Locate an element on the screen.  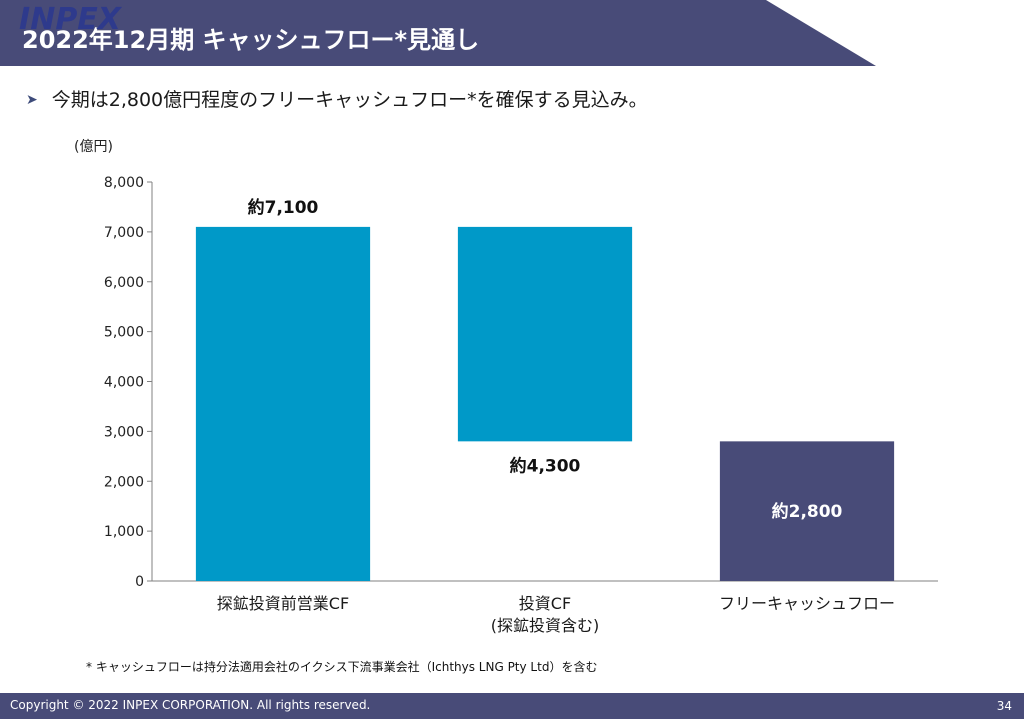
y-tick-label: 2,000 is located at coordinates (124, 482).